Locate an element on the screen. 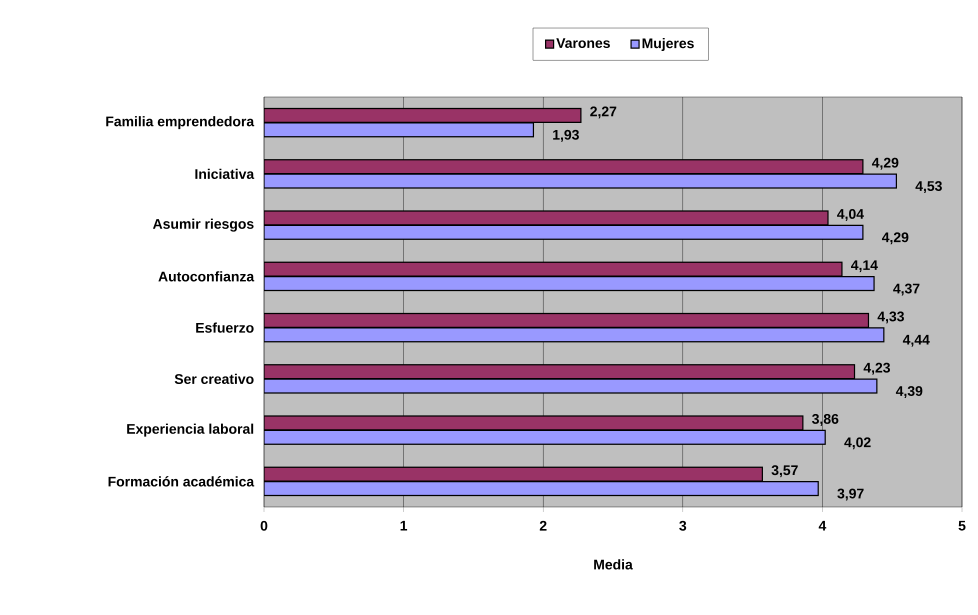 The height and width of the screenshot is (615, 978). data-label: 4,37 is located at coordinates (906, 290).